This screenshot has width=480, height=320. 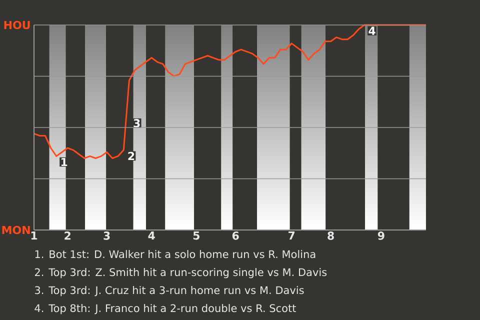 I want to click on x-tick-label: 3, so click(x=107, y=236).